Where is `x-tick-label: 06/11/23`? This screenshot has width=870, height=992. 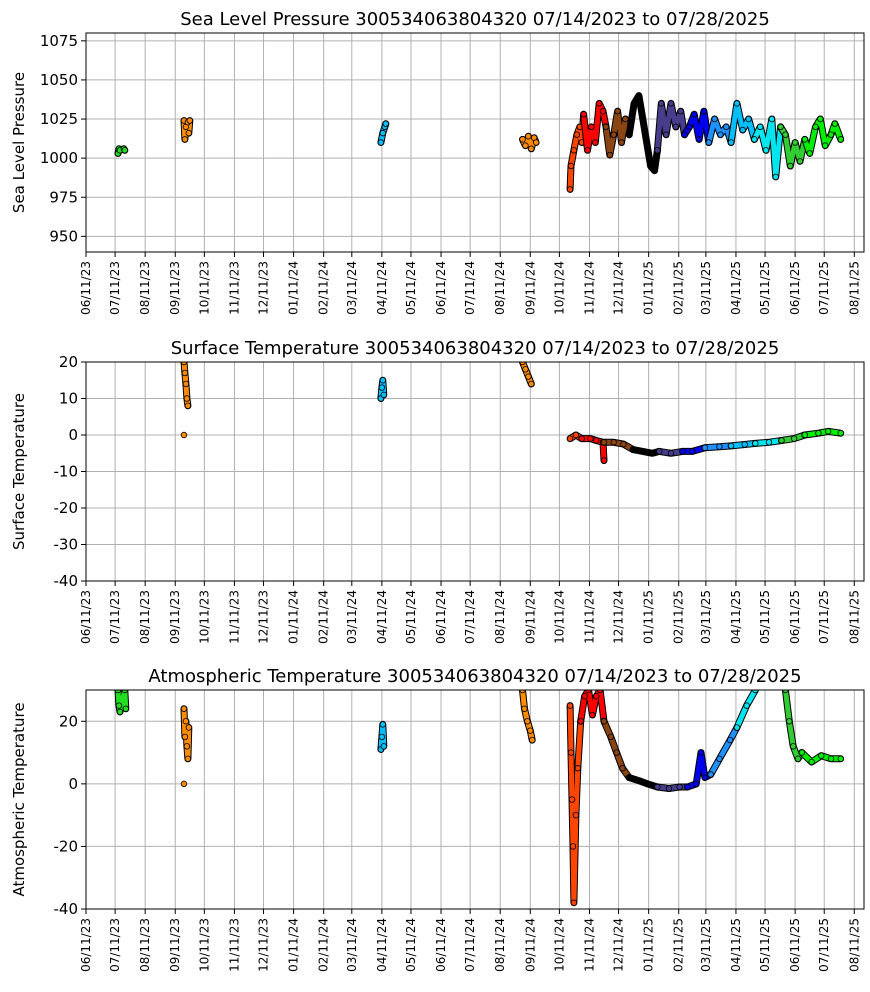
x-tick-label: 06/11/23 is located at coordinates (86, 288).